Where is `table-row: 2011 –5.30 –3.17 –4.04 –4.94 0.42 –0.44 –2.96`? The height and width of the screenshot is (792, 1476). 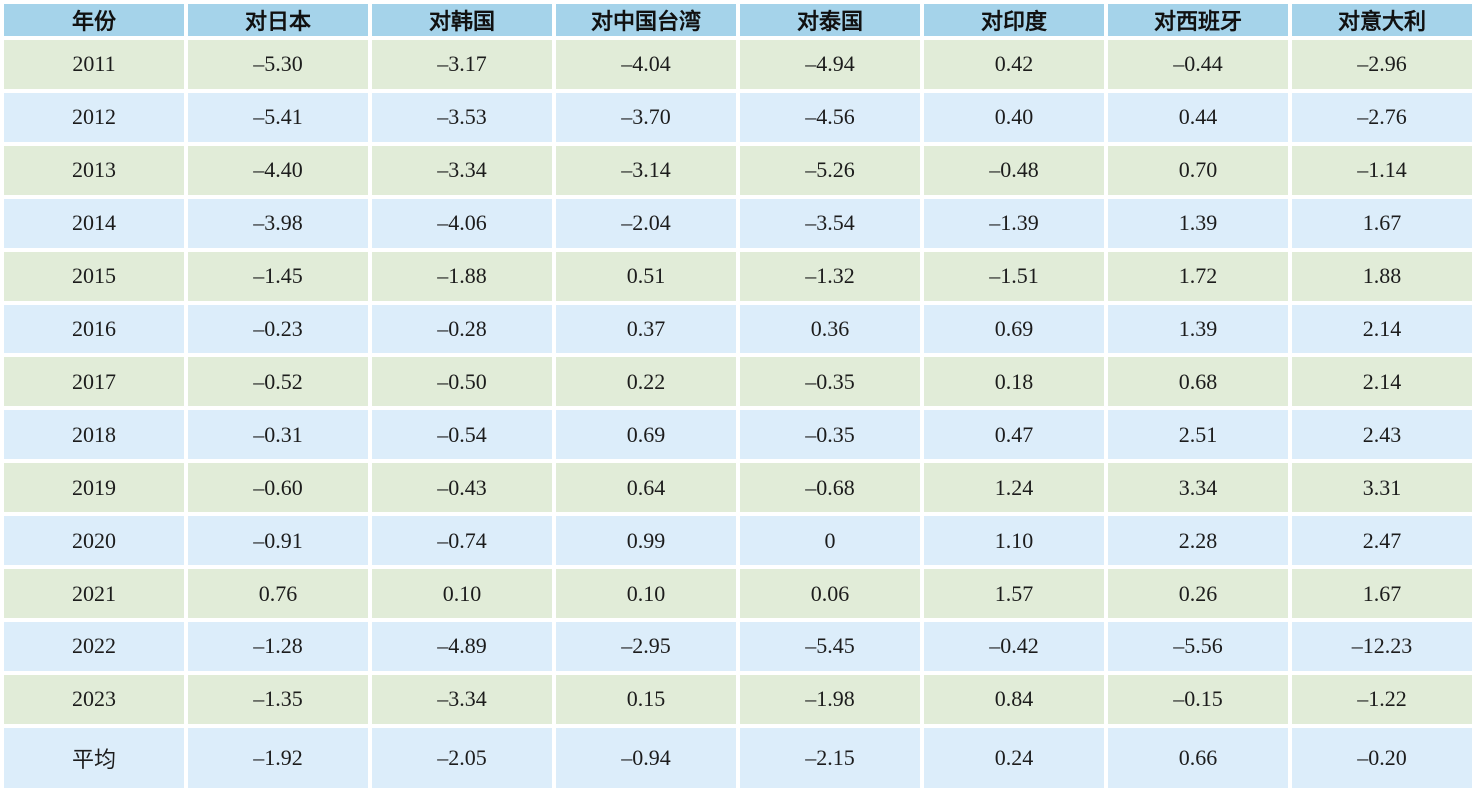 table-row: 2011 –5.30 –3.17 –4.04 –4.94 0.42 –0.44 –2.96 is located at coordinates (738, 64).